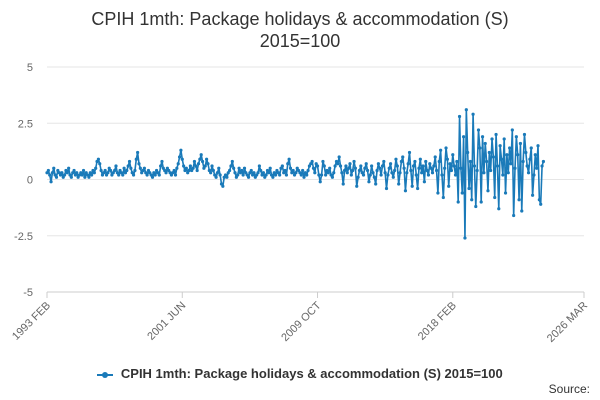 Image resolution: width=600 pixels, height=400 pixels. Describe the element at coordinates (301, 321) in the screenshot. I see `x-tick-label: 2009 OCT` at that location.